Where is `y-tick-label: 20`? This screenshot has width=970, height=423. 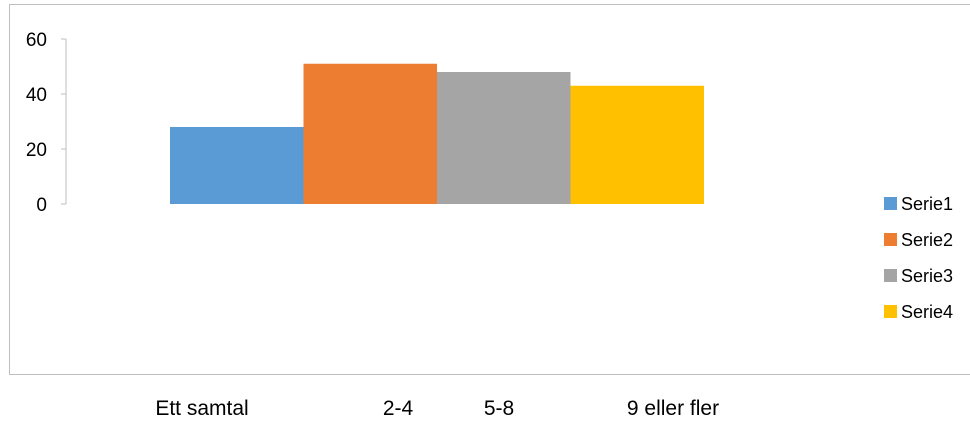 y-tick-label: 20 is located at coordinates (36, 150).